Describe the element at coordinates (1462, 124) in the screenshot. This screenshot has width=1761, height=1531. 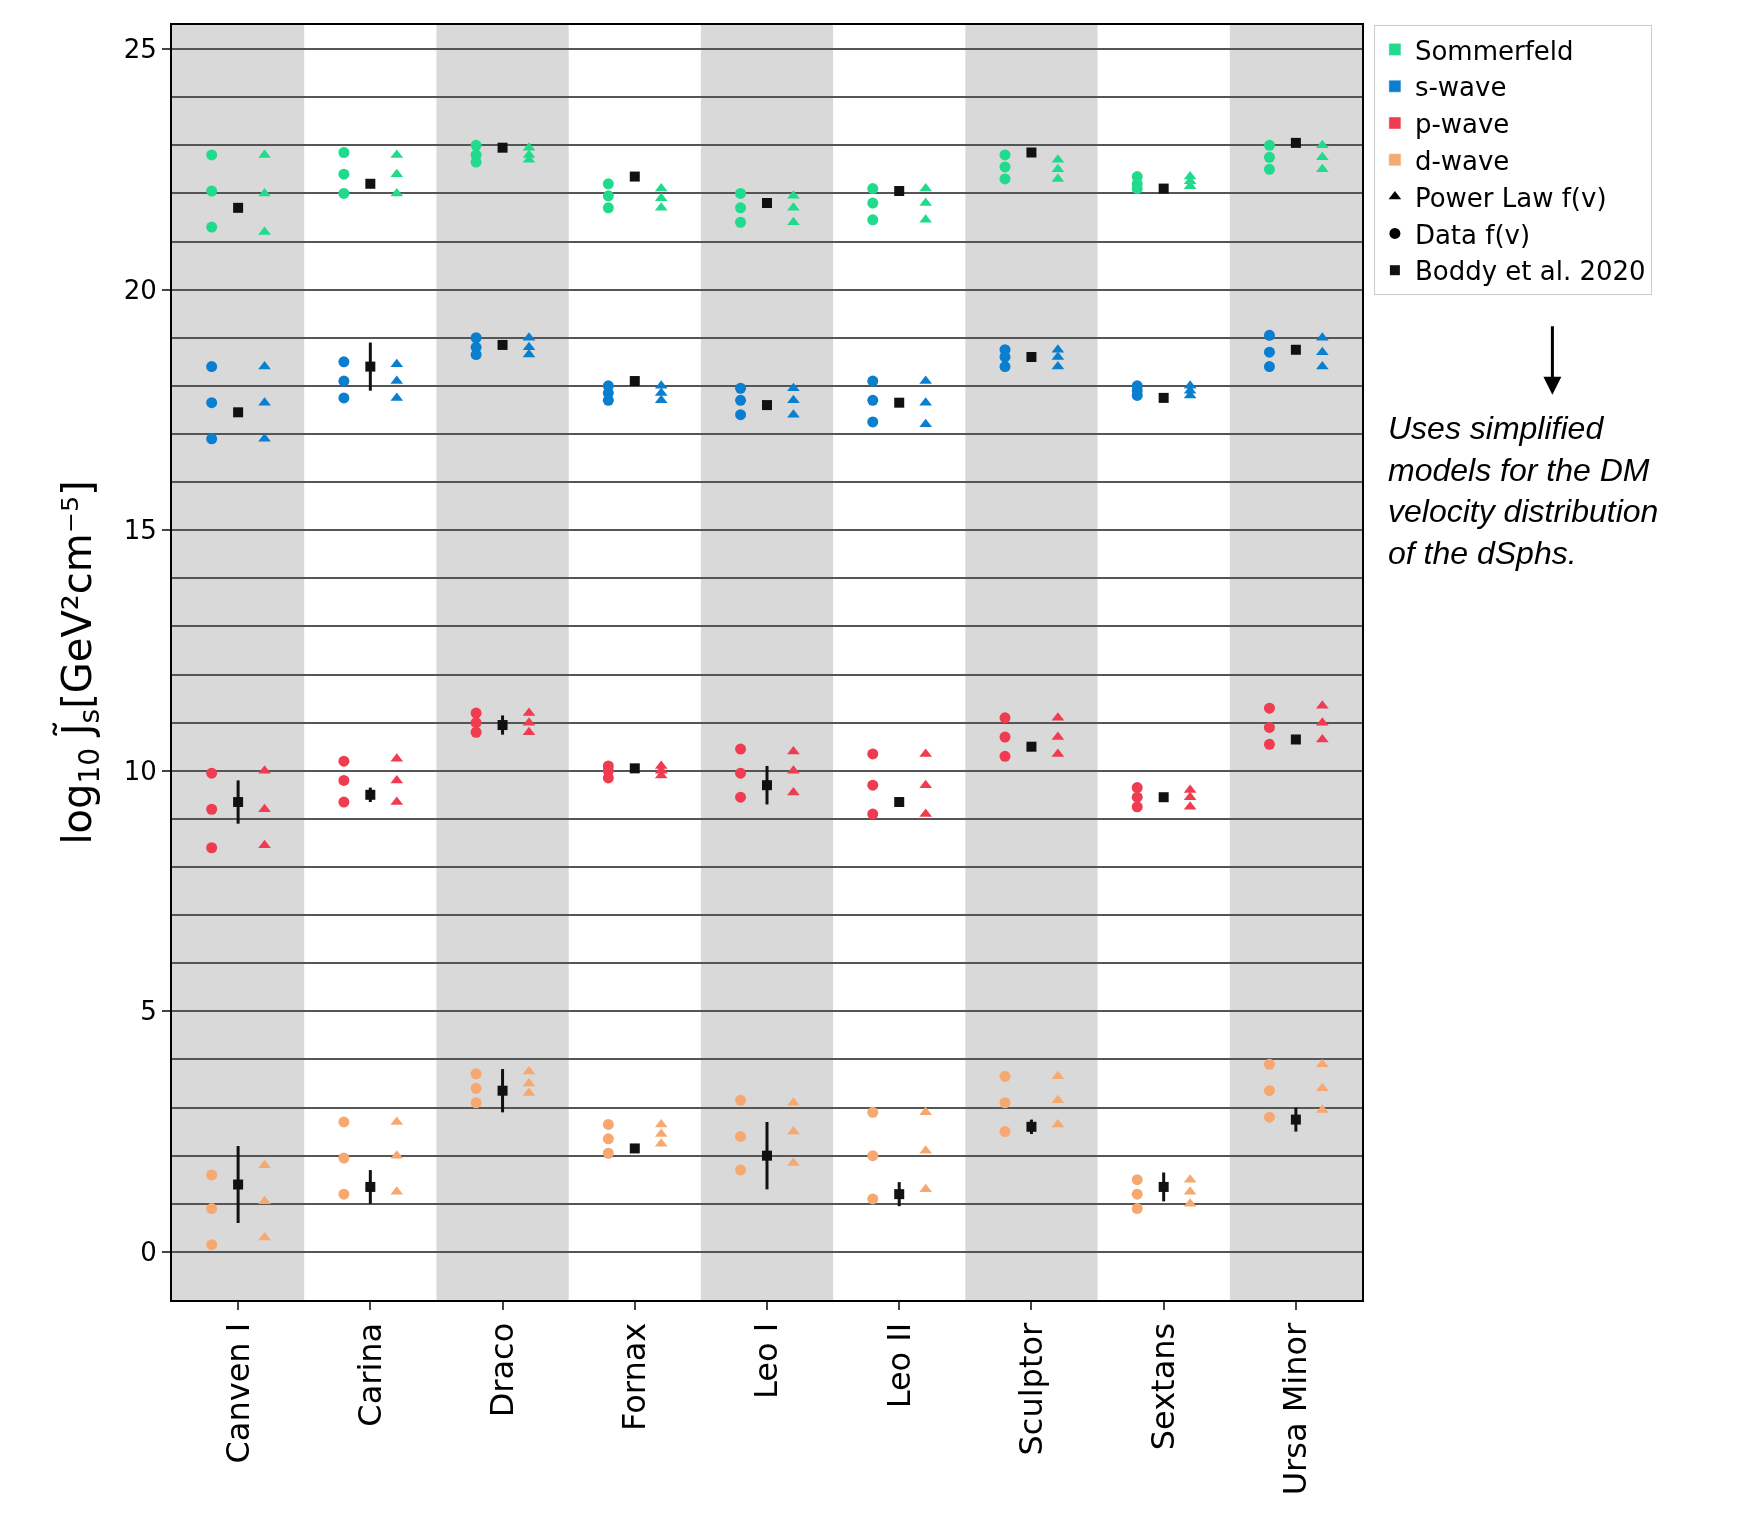
I see `legend-label: p-wave` at that location.